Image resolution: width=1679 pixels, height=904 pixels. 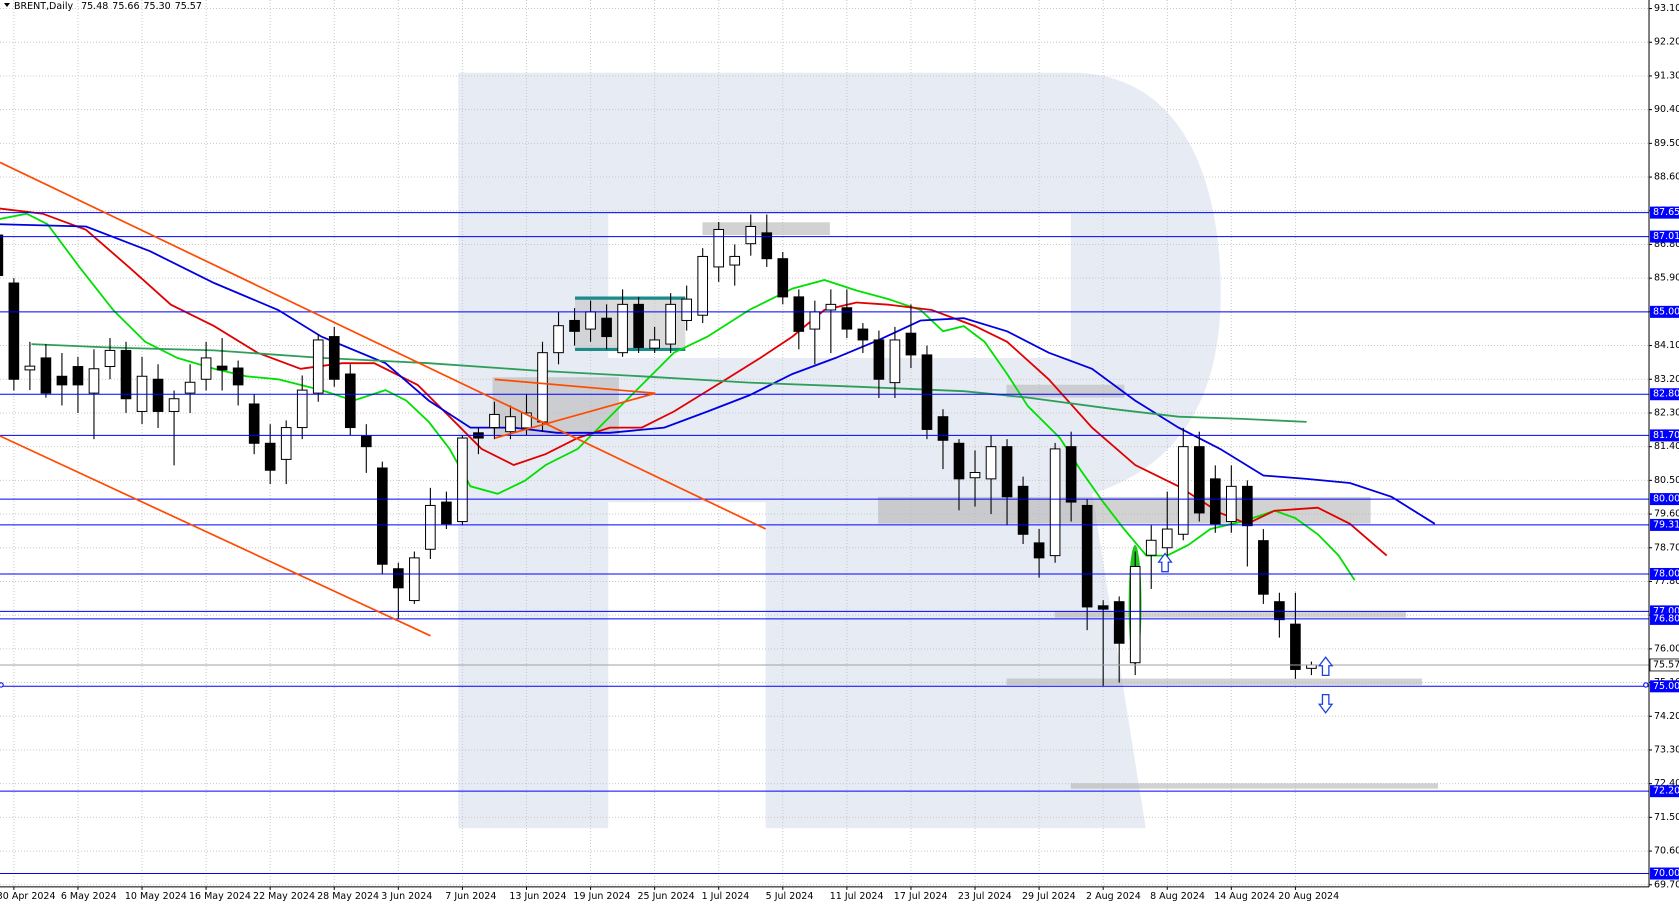 What do you see at coordinates (1113, 896) in the screenshot?
I see `x-tick-label: 2 Aug 2024` at bounding box center [1113, 896].